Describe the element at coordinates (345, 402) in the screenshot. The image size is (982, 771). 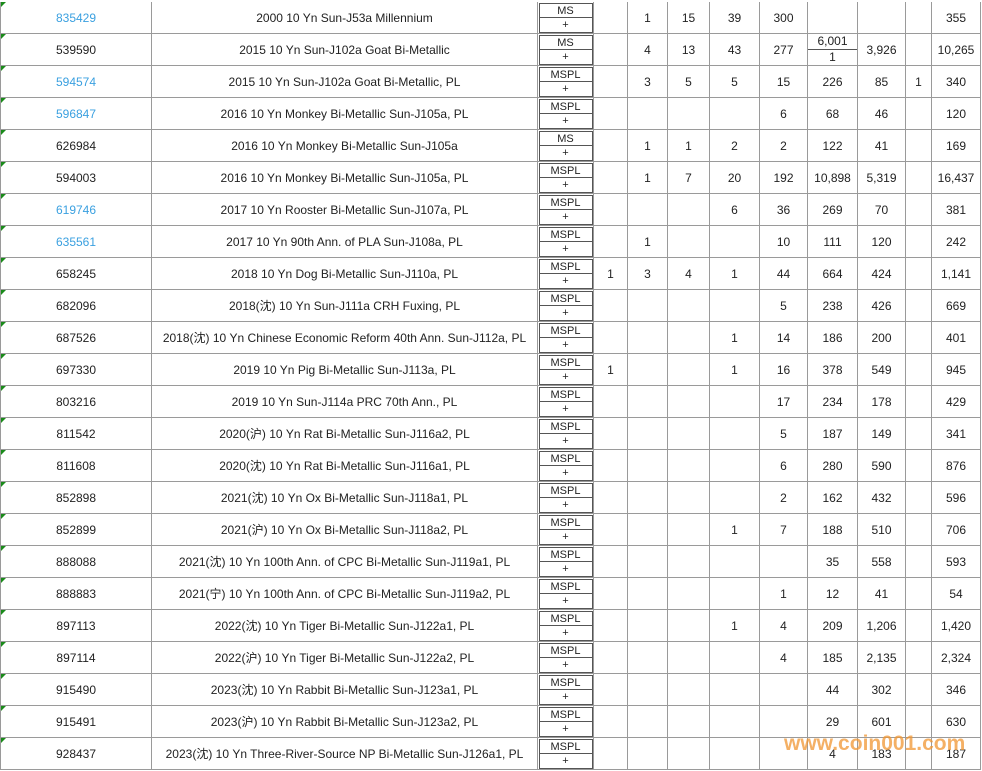
I see `description-cell: 2019 10 Yn Sun-J114a PRC 70th Ann., PL` at that location.